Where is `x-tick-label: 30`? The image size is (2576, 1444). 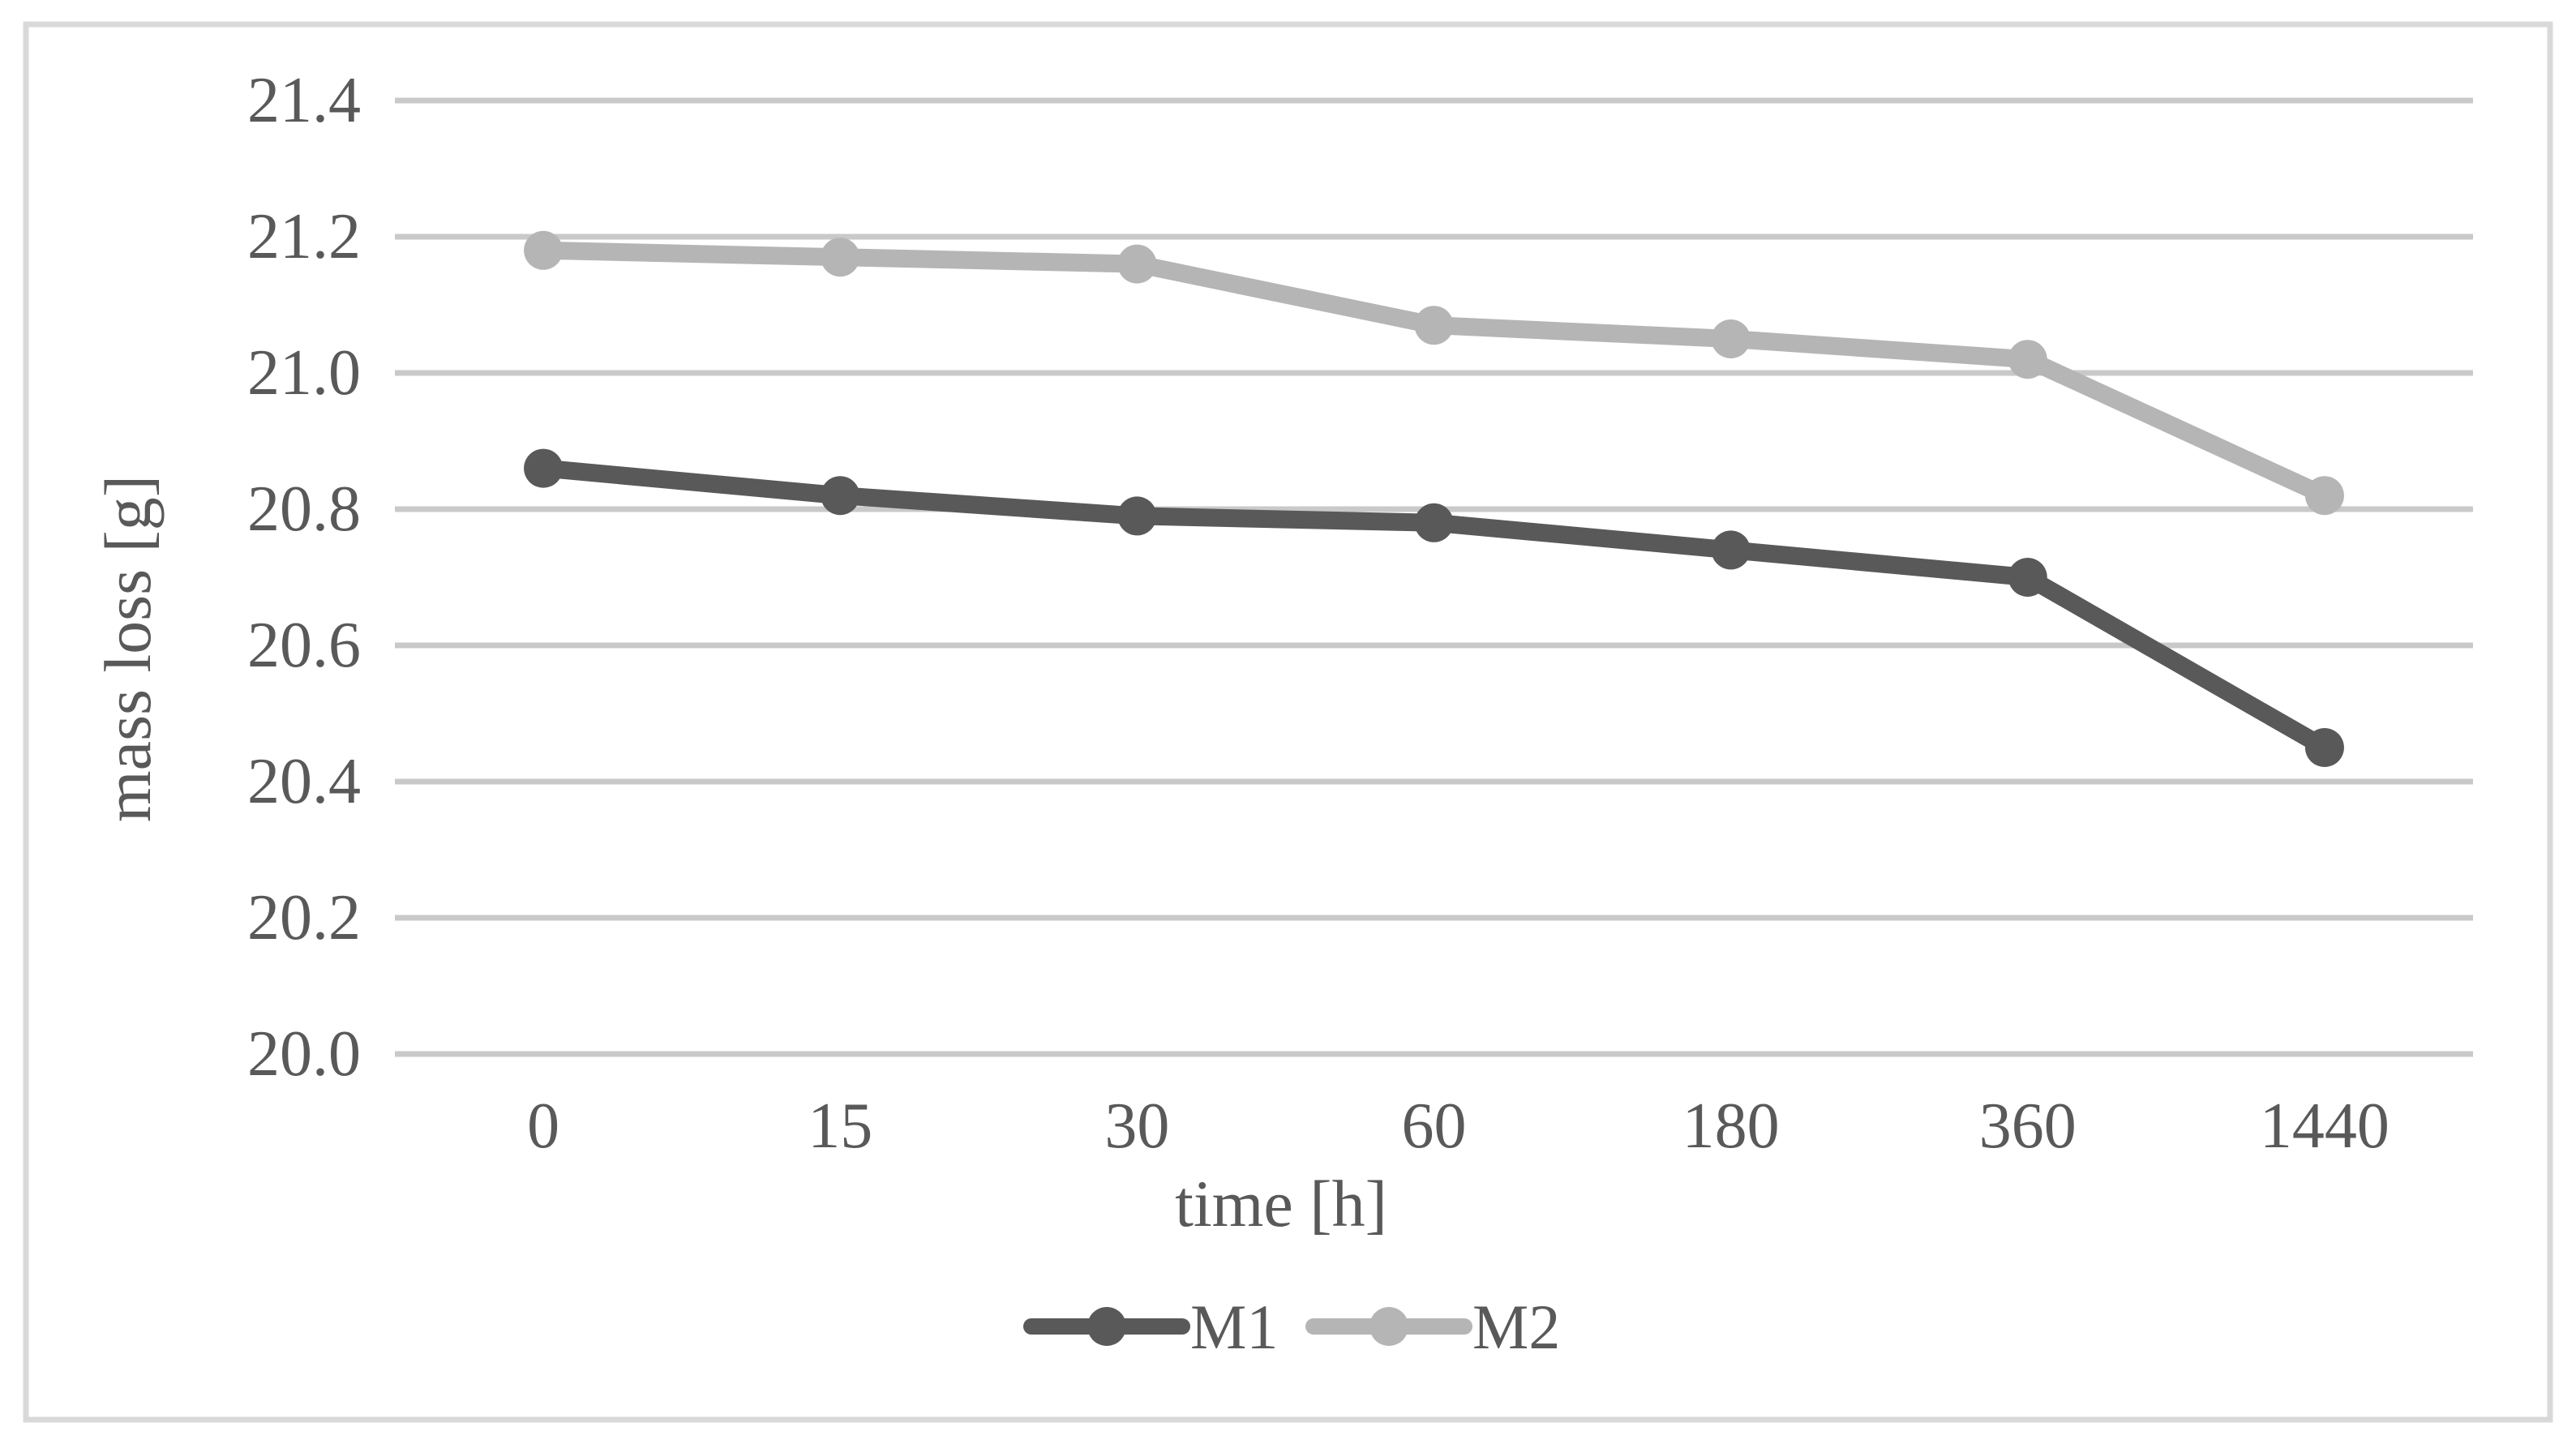 x-tick-label: 30 is located at coordinates (1136, 1126).